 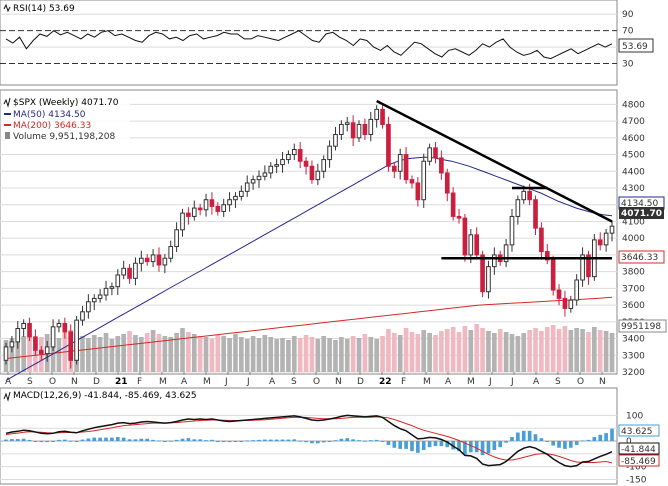 I want to click on ma200-tag: 3646.33, so click(x=639, y=258).